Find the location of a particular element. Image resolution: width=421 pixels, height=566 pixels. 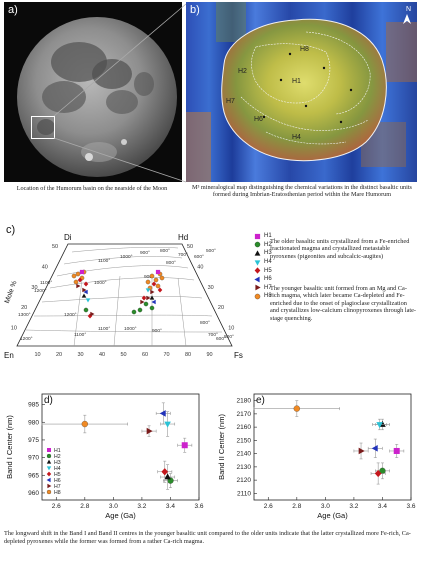

bottom-tick-label: 20 is located at coordinates (59, 355).